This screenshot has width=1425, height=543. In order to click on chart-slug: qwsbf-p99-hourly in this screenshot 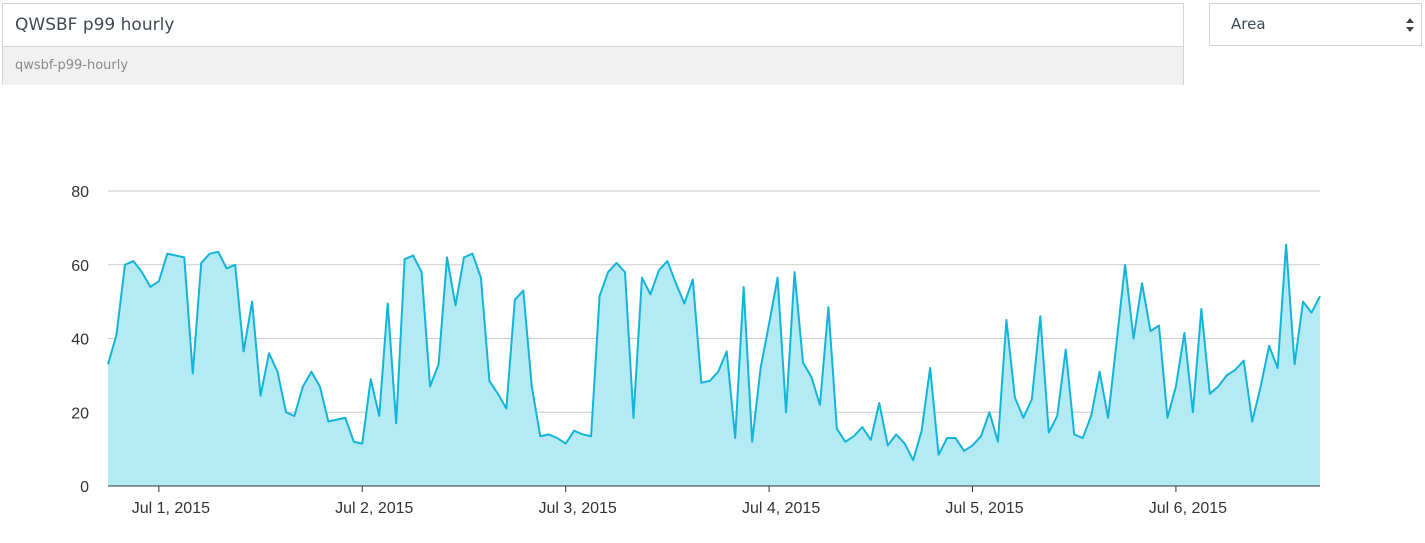, I will do `click(593, 66)`.